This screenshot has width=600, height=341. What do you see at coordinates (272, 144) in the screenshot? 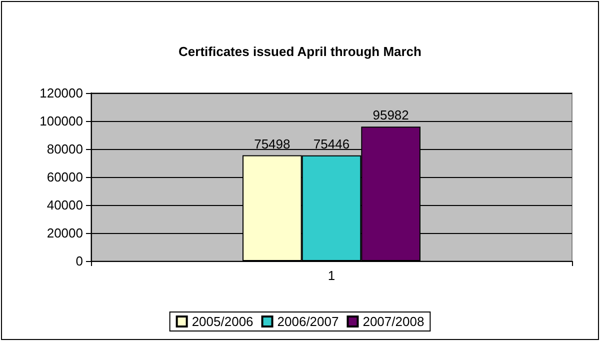
I see `data-label: 75498` at bounding box center [272, 144].